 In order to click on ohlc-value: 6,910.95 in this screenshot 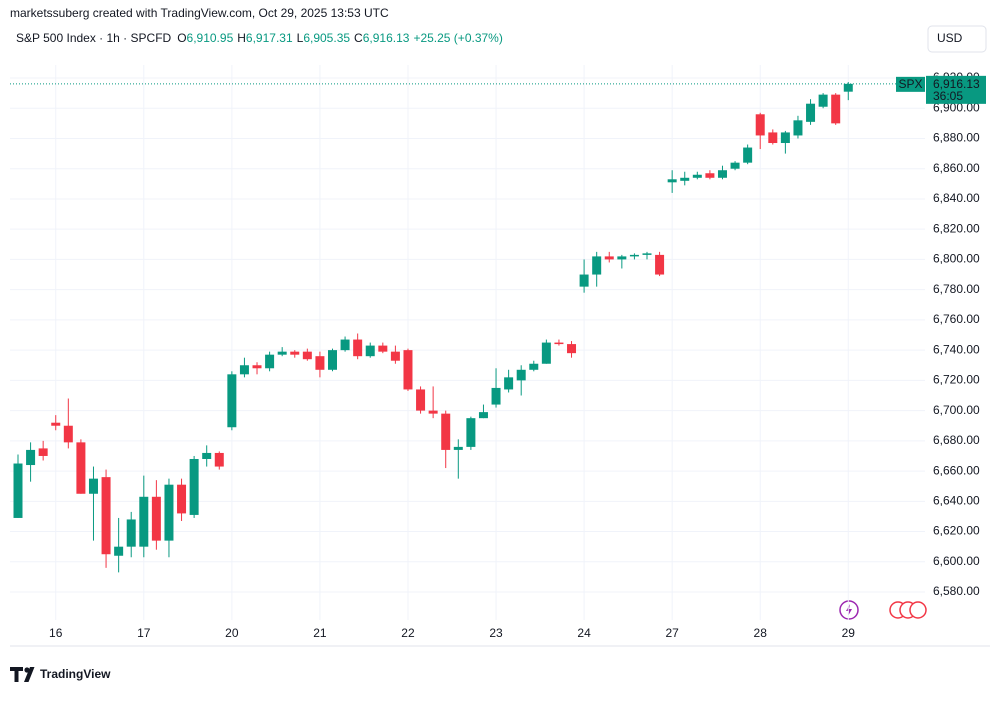, I will do `click(210, 38)`.